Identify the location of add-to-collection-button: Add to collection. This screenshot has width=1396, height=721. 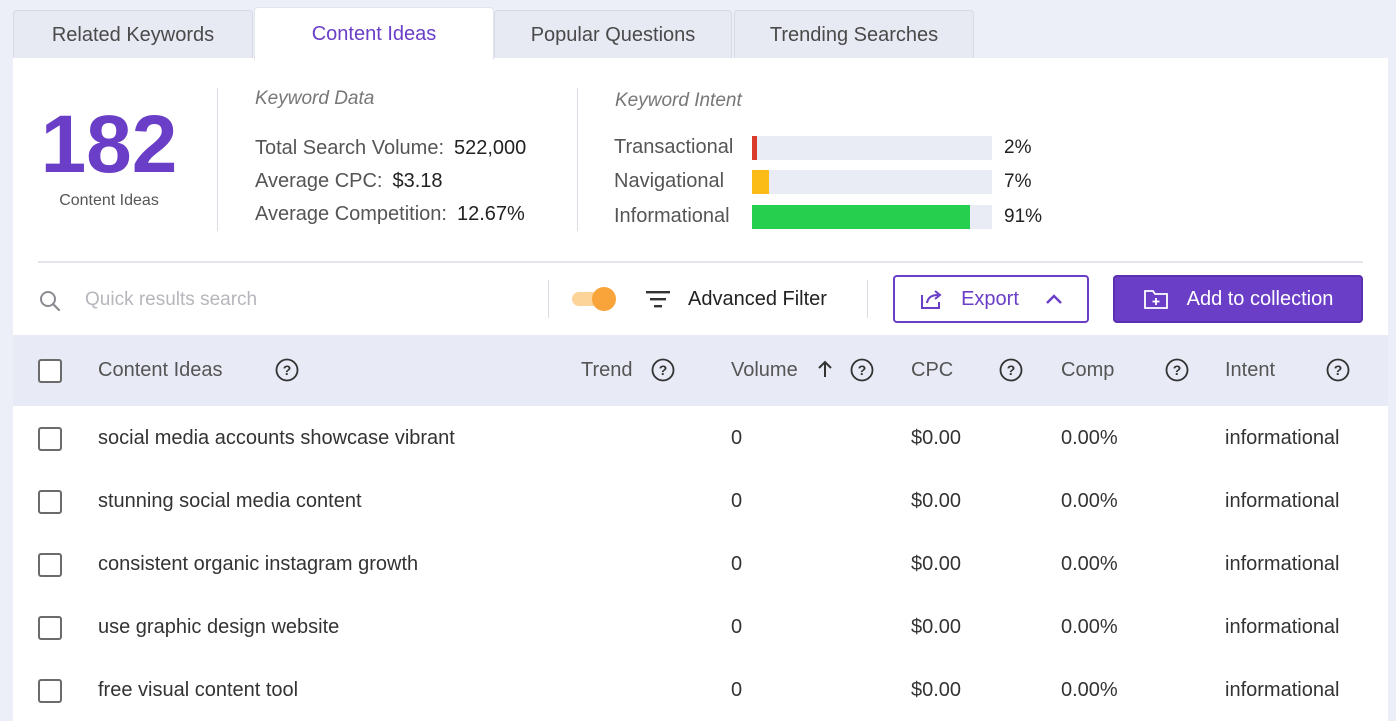
(1238, 299).